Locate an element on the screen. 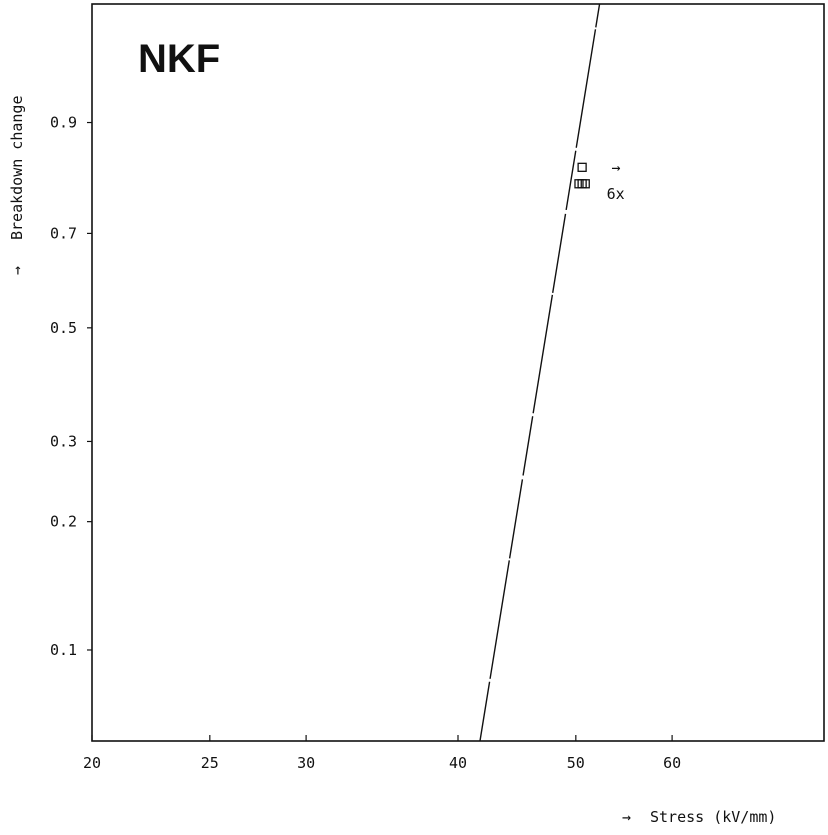  x-tick-label: 40 is located at coordinates (458, 763).